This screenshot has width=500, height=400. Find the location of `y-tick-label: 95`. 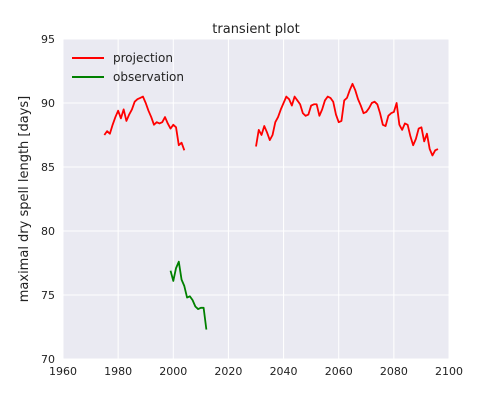

y-tick-label: 95 is located at coordinates (48, 39).